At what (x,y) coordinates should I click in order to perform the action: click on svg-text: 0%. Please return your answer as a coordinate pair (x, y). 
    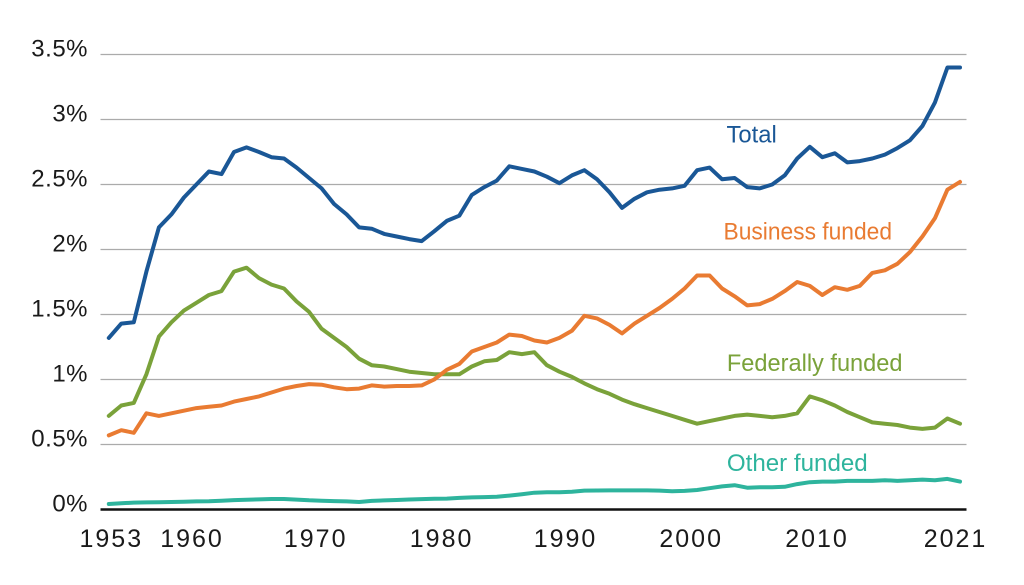
    Looking at the image, I should click on (70, 504).